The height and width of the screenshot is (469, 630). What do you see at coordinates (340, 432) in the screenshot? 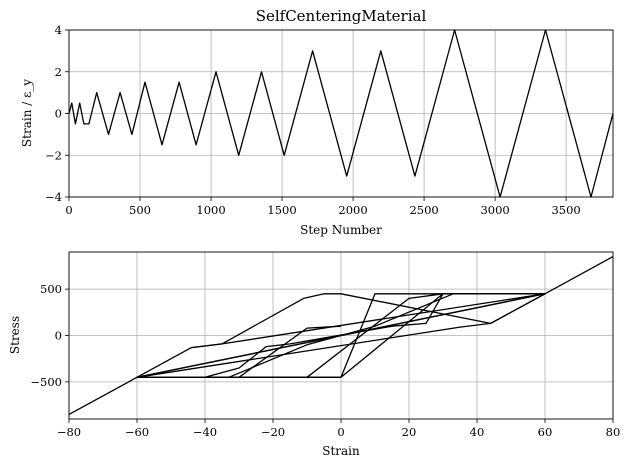
I see `bottom-x-tick-label: 0` at bounding box center [340, 432].